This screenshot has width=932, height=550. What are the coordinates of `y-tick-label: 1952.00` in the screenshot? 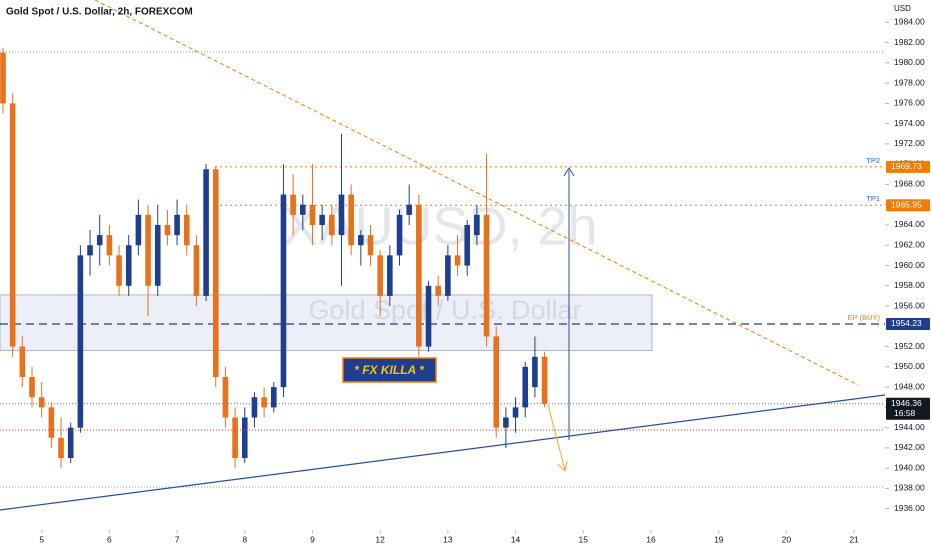 It's located at (909, 346).